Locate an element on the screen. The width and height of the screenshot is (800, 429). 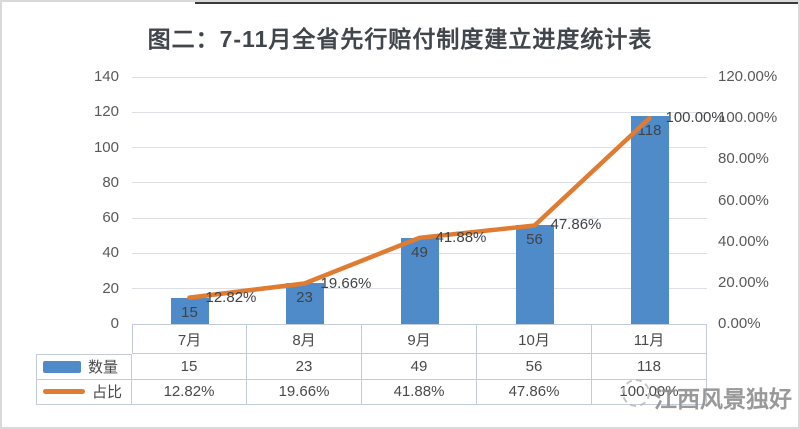
left-axis-tick: 100 is located at coordinates (106, 147).